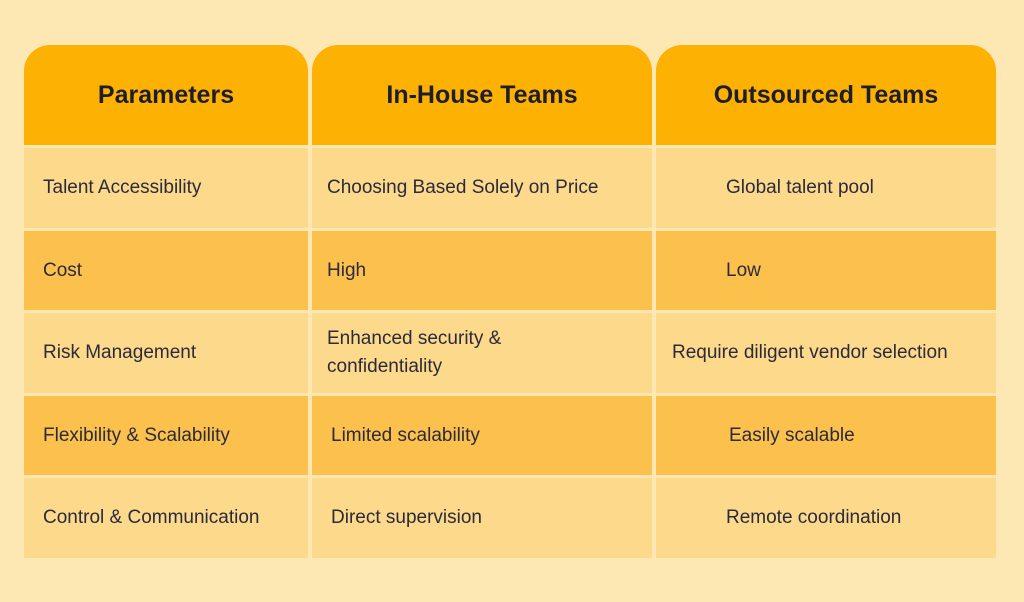 Image resolution: width=1024 pixels, height=602 pixels. I want to click on in-house-cell: High, so click(482, 270).